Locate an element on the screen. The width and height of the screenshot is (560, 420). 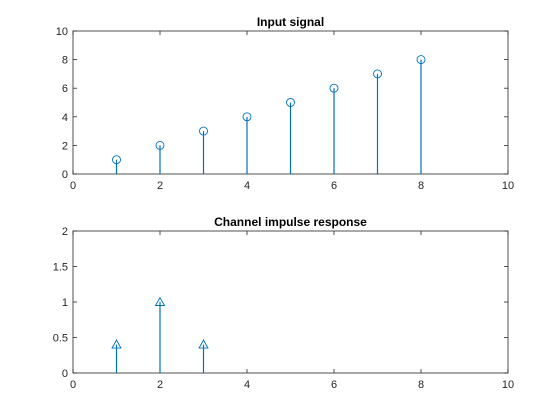
y-tick-label: 1.5 is located at coordinates (60, 268).